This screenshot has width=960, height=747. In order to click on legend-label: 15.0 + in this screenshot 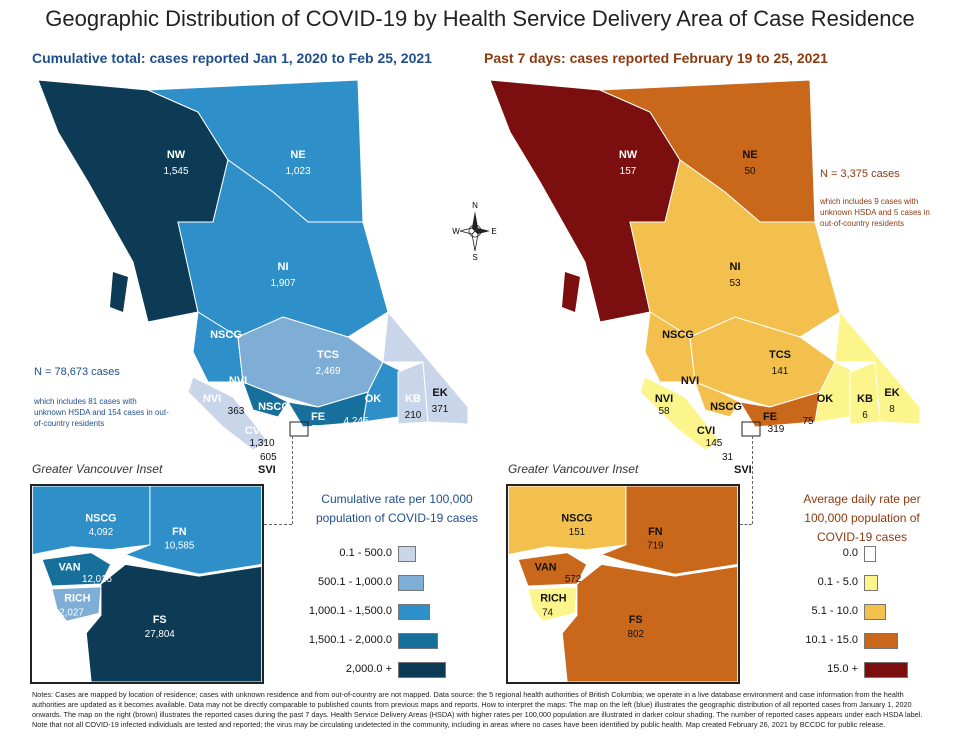, I will do `click(842, 669)`.